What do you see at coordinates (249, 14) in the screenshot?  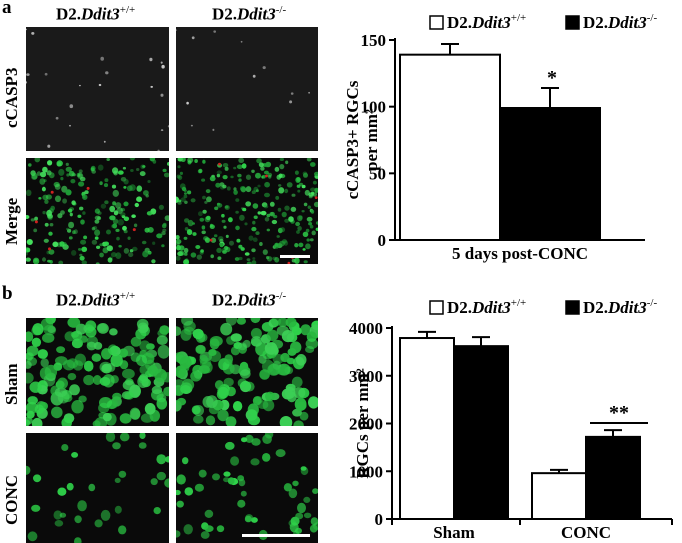 I see `panel-a-col-header-ko: D2.Ddit3-/-` at bounding box center [249, 14].